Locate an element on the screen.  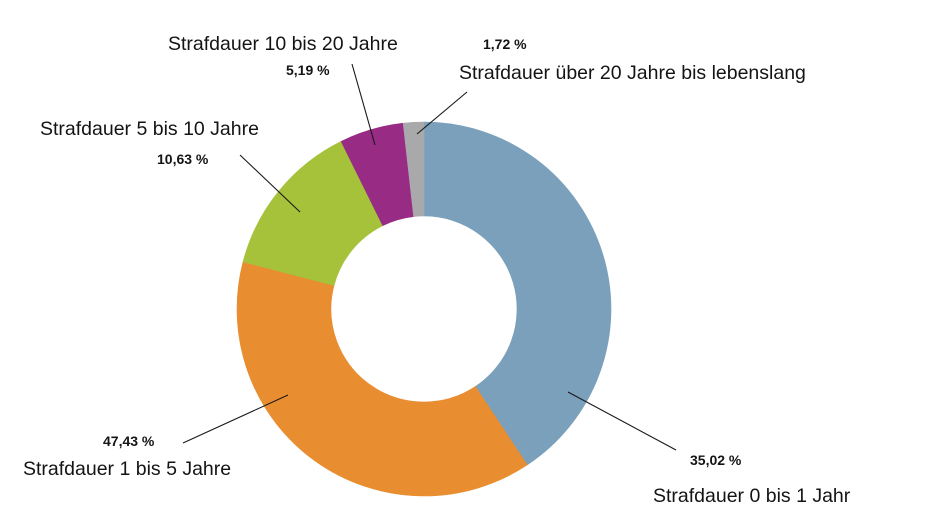
slice-label-10-20-percent: 5,19 % is located at coordinates (308, 70).